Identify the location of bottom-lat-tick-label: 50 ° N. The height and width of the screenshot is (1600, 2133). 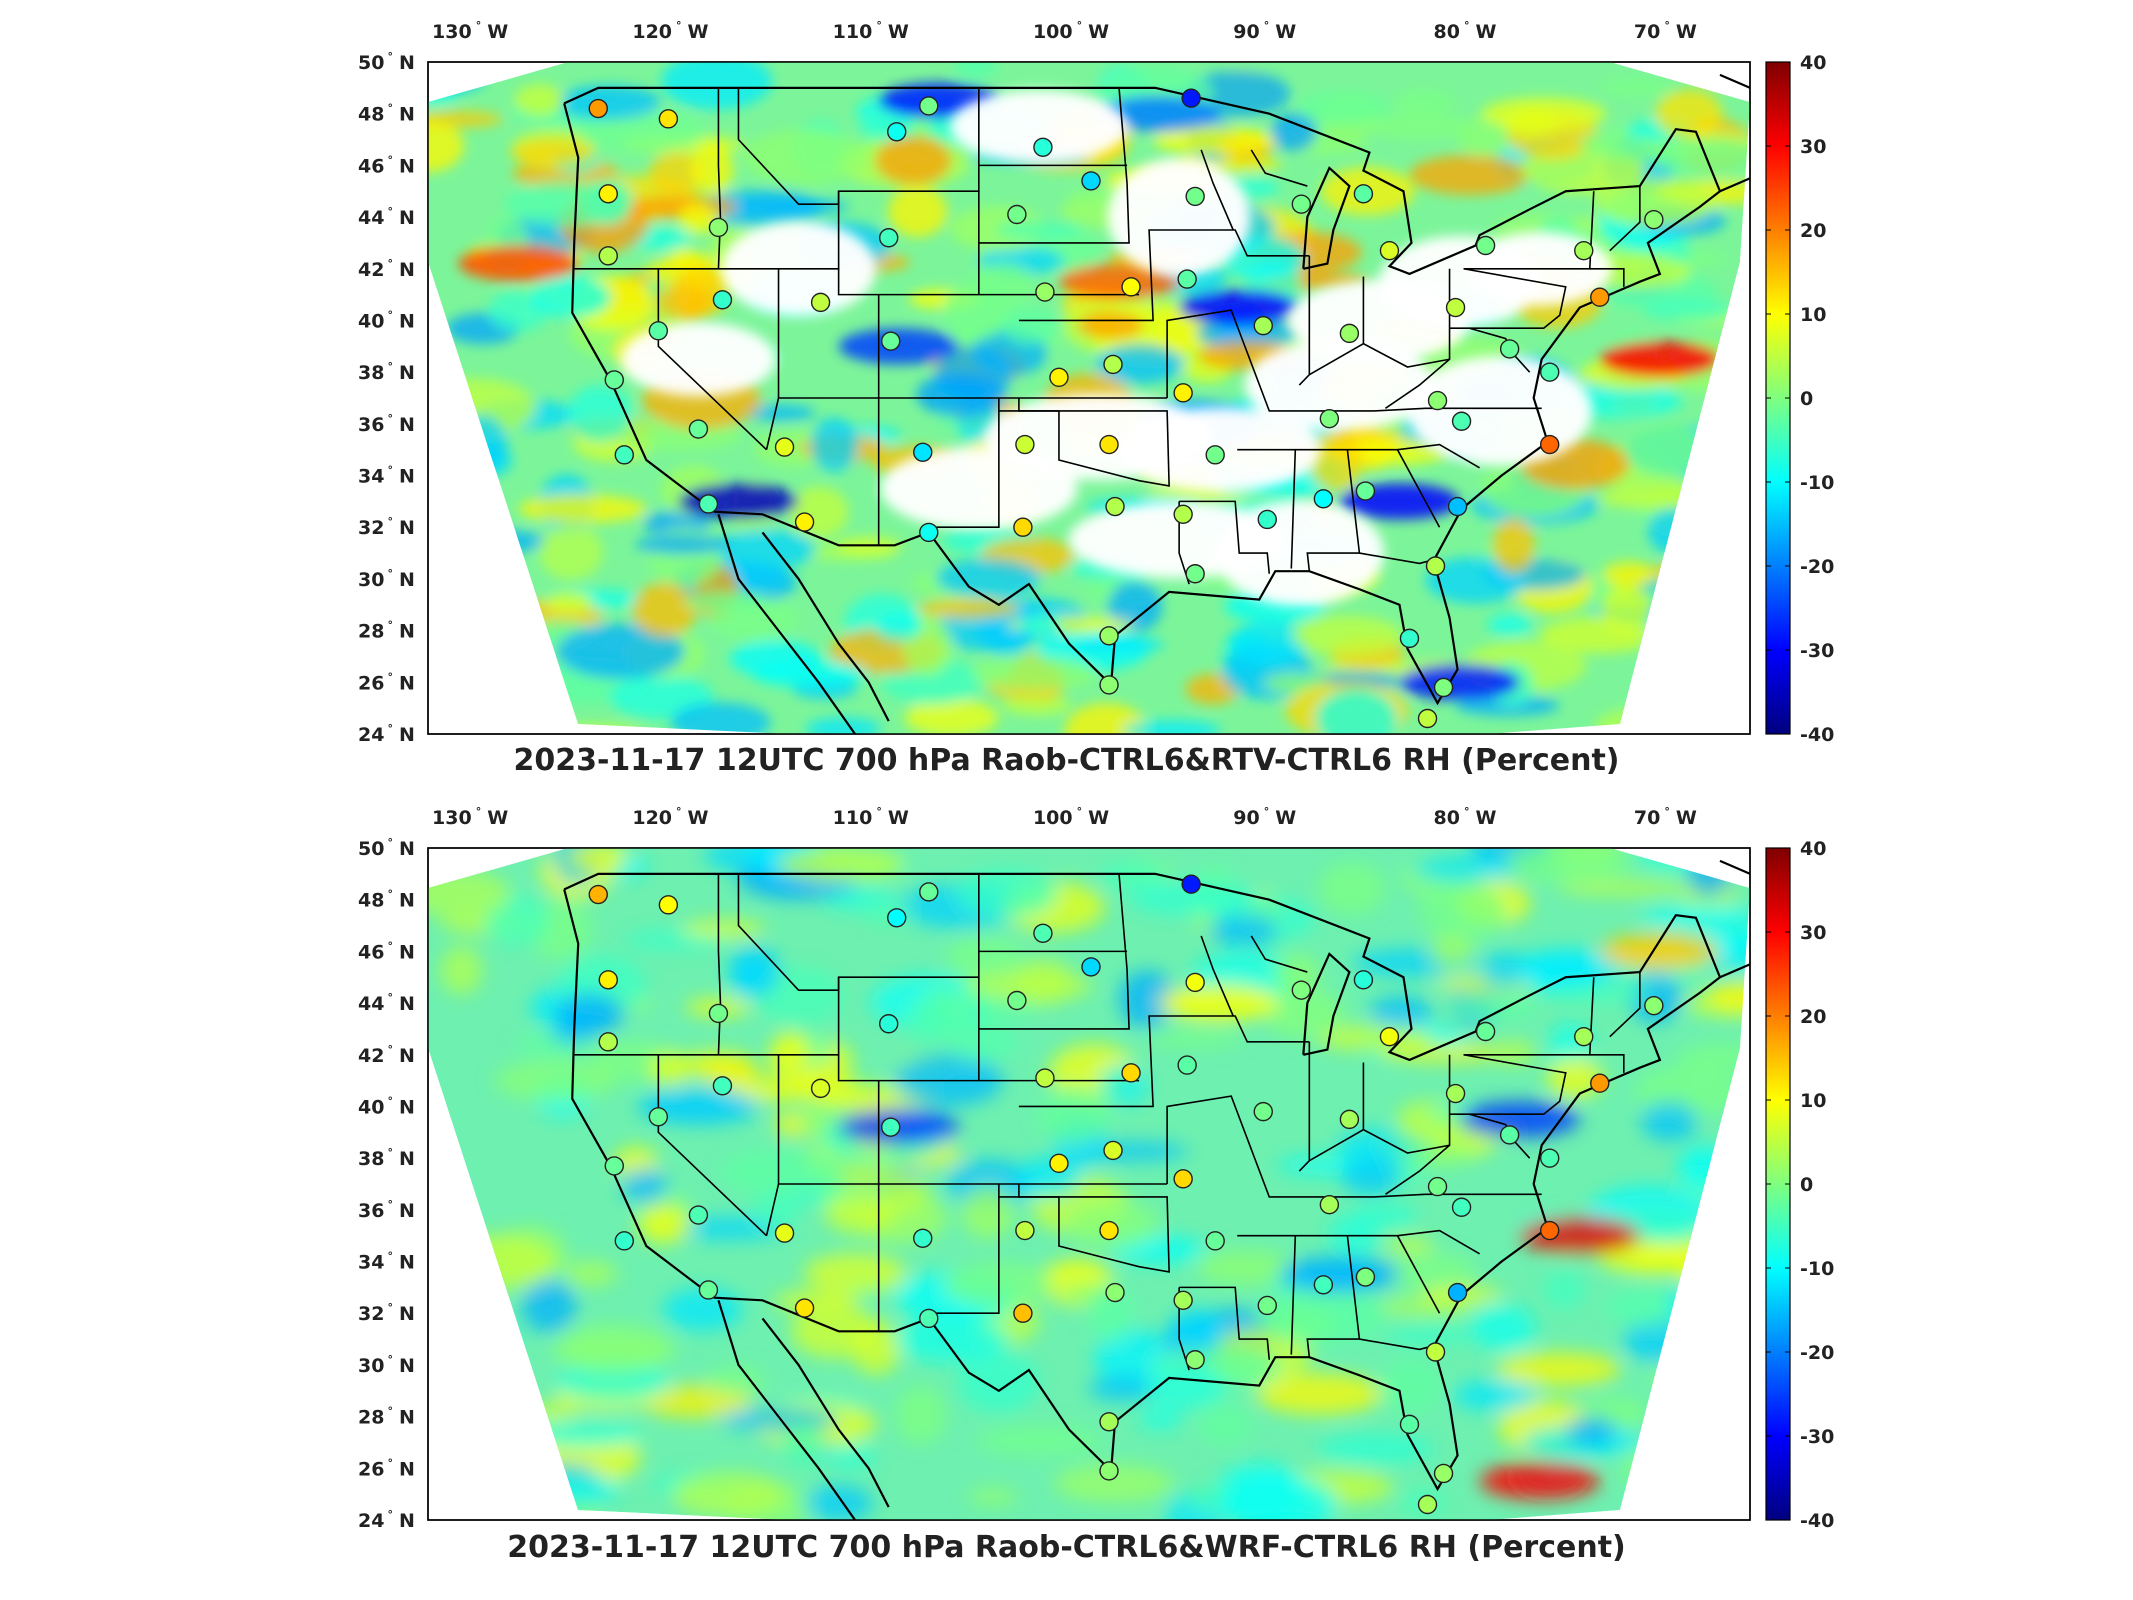
(386, 848).